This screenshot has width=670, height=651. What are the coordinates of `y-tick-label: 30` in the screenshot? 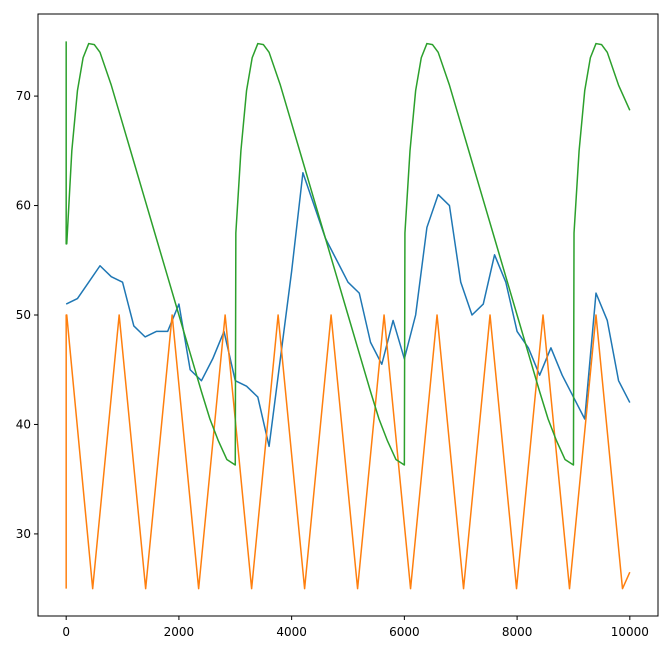 It's located at (23, 534).